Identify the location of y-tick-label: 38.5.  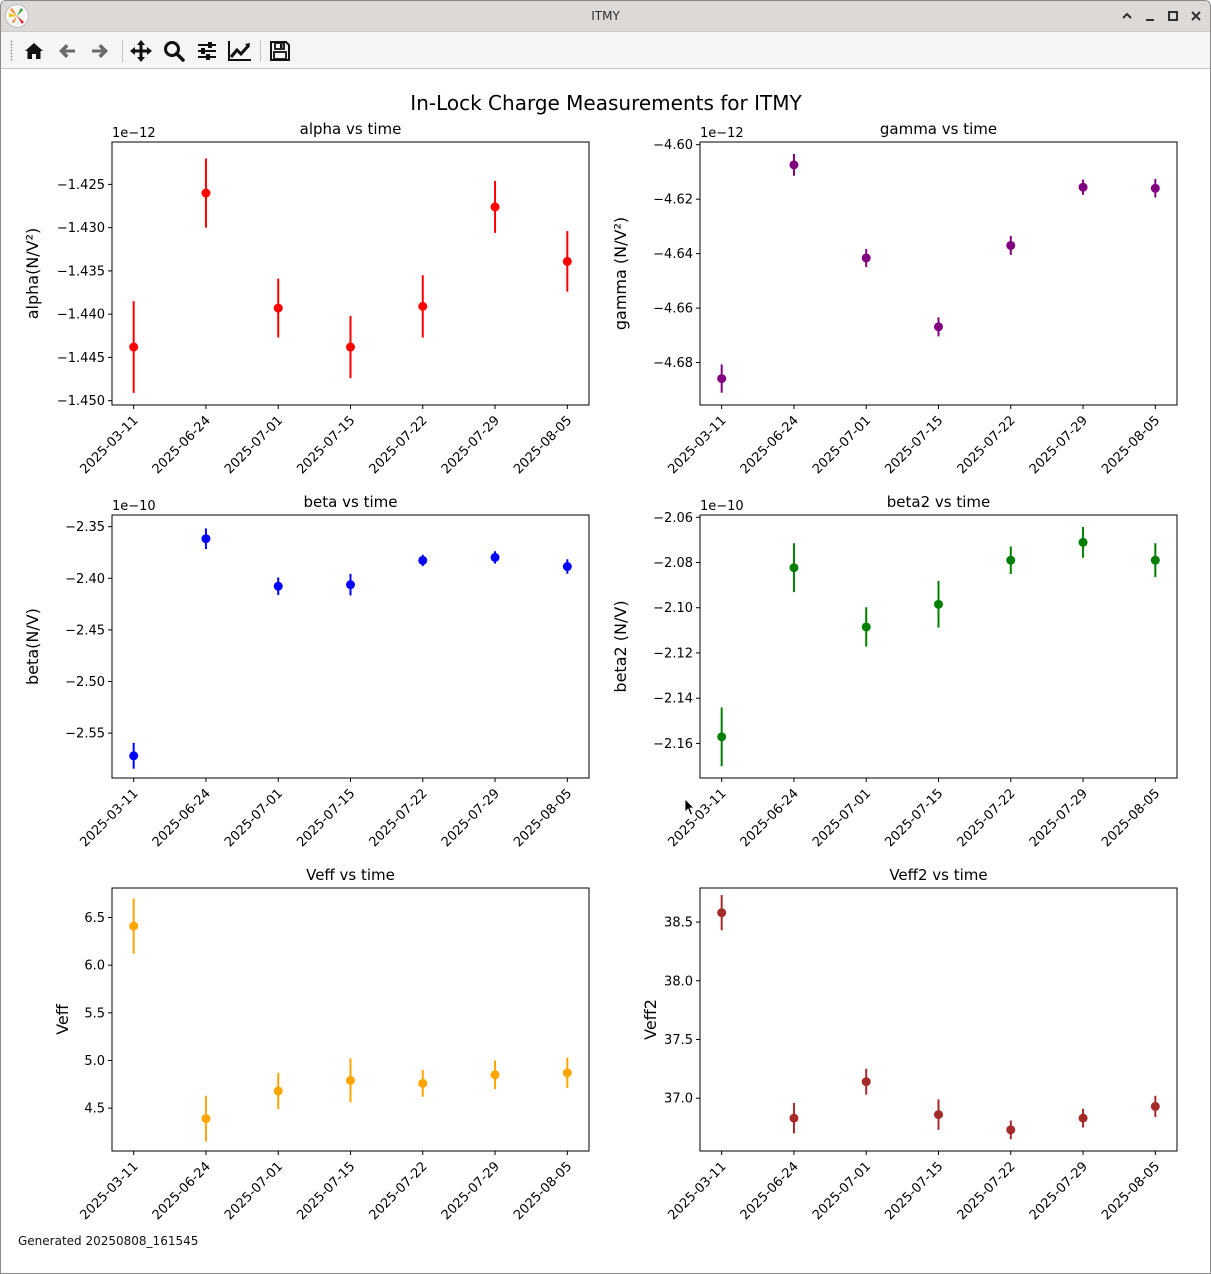
(678, 923).